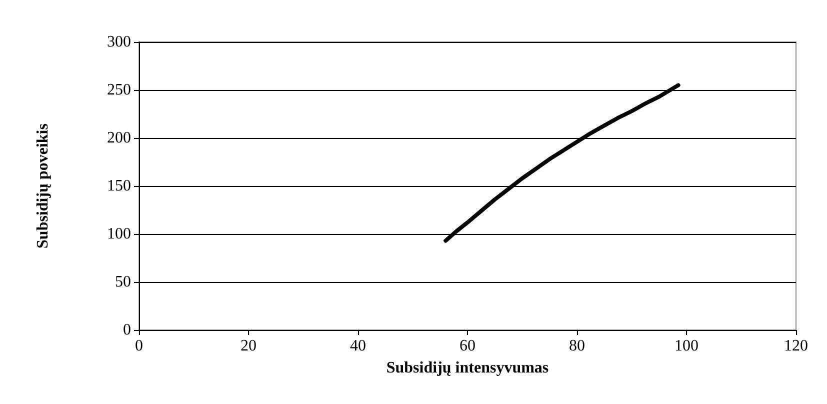  What do you see at coordinates (139, 346) in the screenshot?
I see `x-tick-label: 0` at bounding box center [139, 346].